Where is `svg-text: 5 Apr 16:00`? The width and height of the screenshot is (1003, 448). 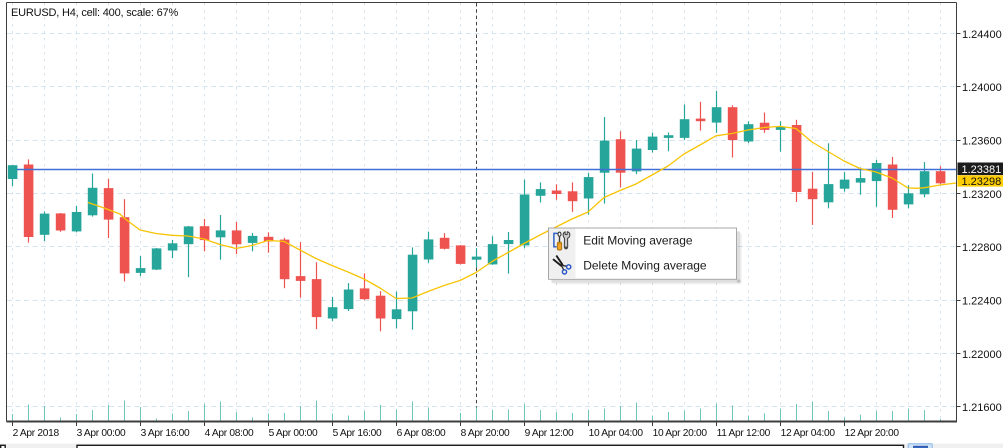 svg-text: 5 Apr 16:00 is located at coordinates (357, 433).